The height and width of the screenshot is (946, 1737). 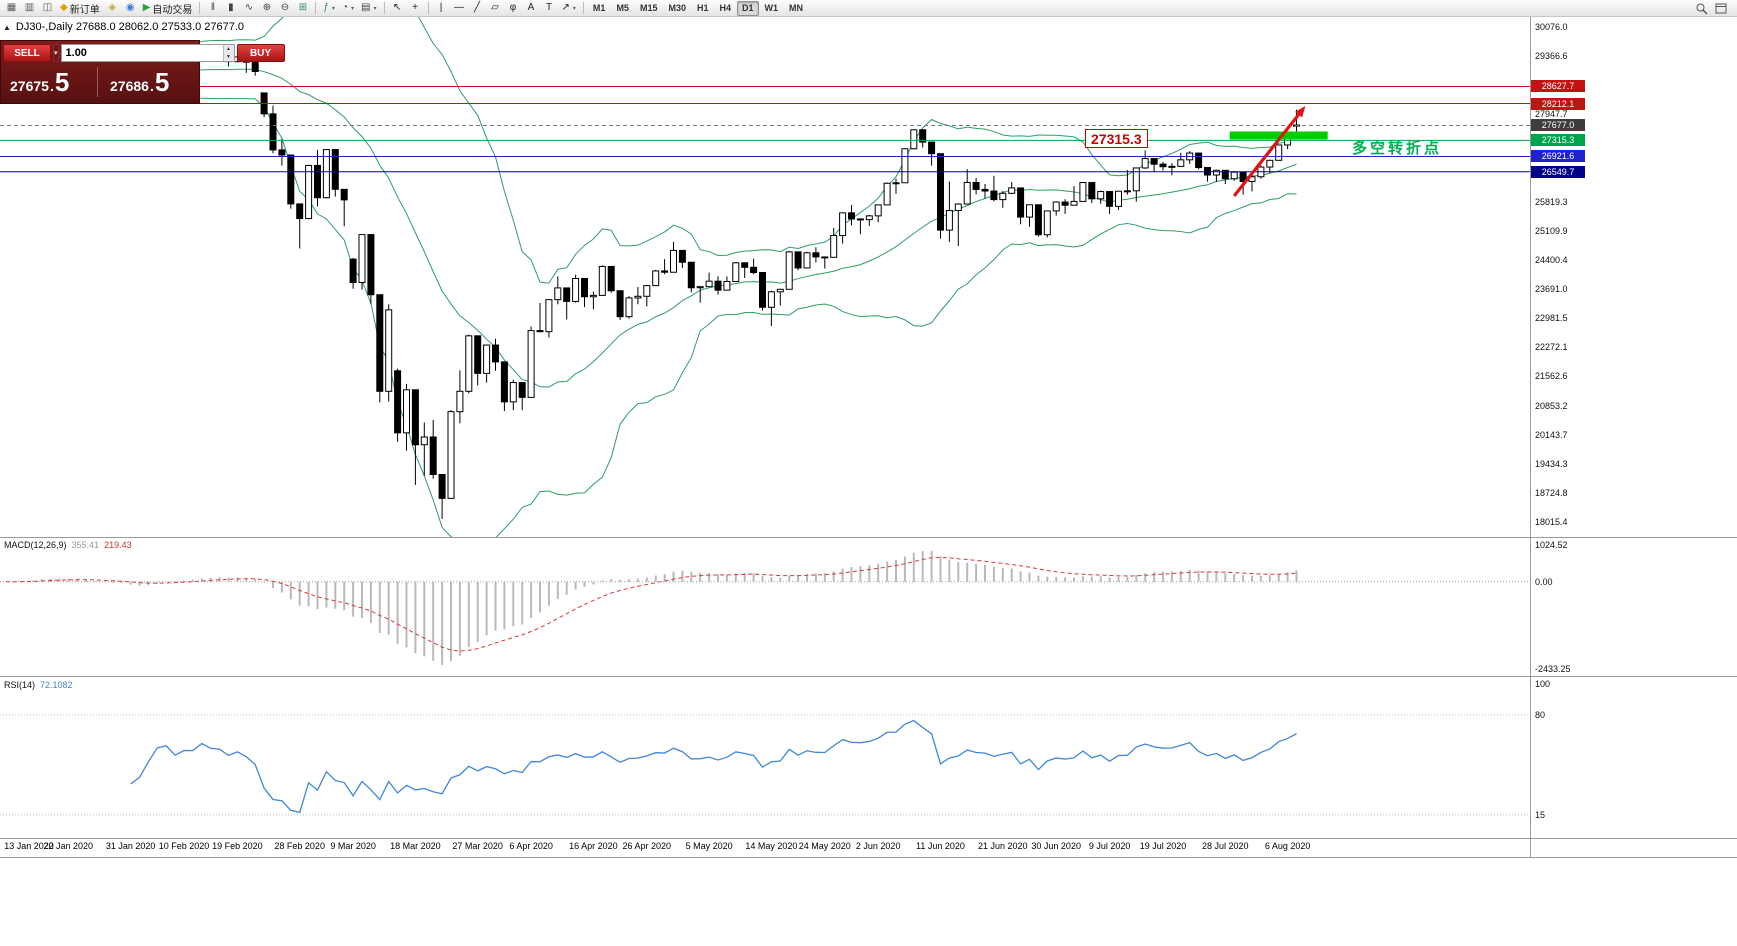 I want to click on search-icon, so click(x=1701, y=8).